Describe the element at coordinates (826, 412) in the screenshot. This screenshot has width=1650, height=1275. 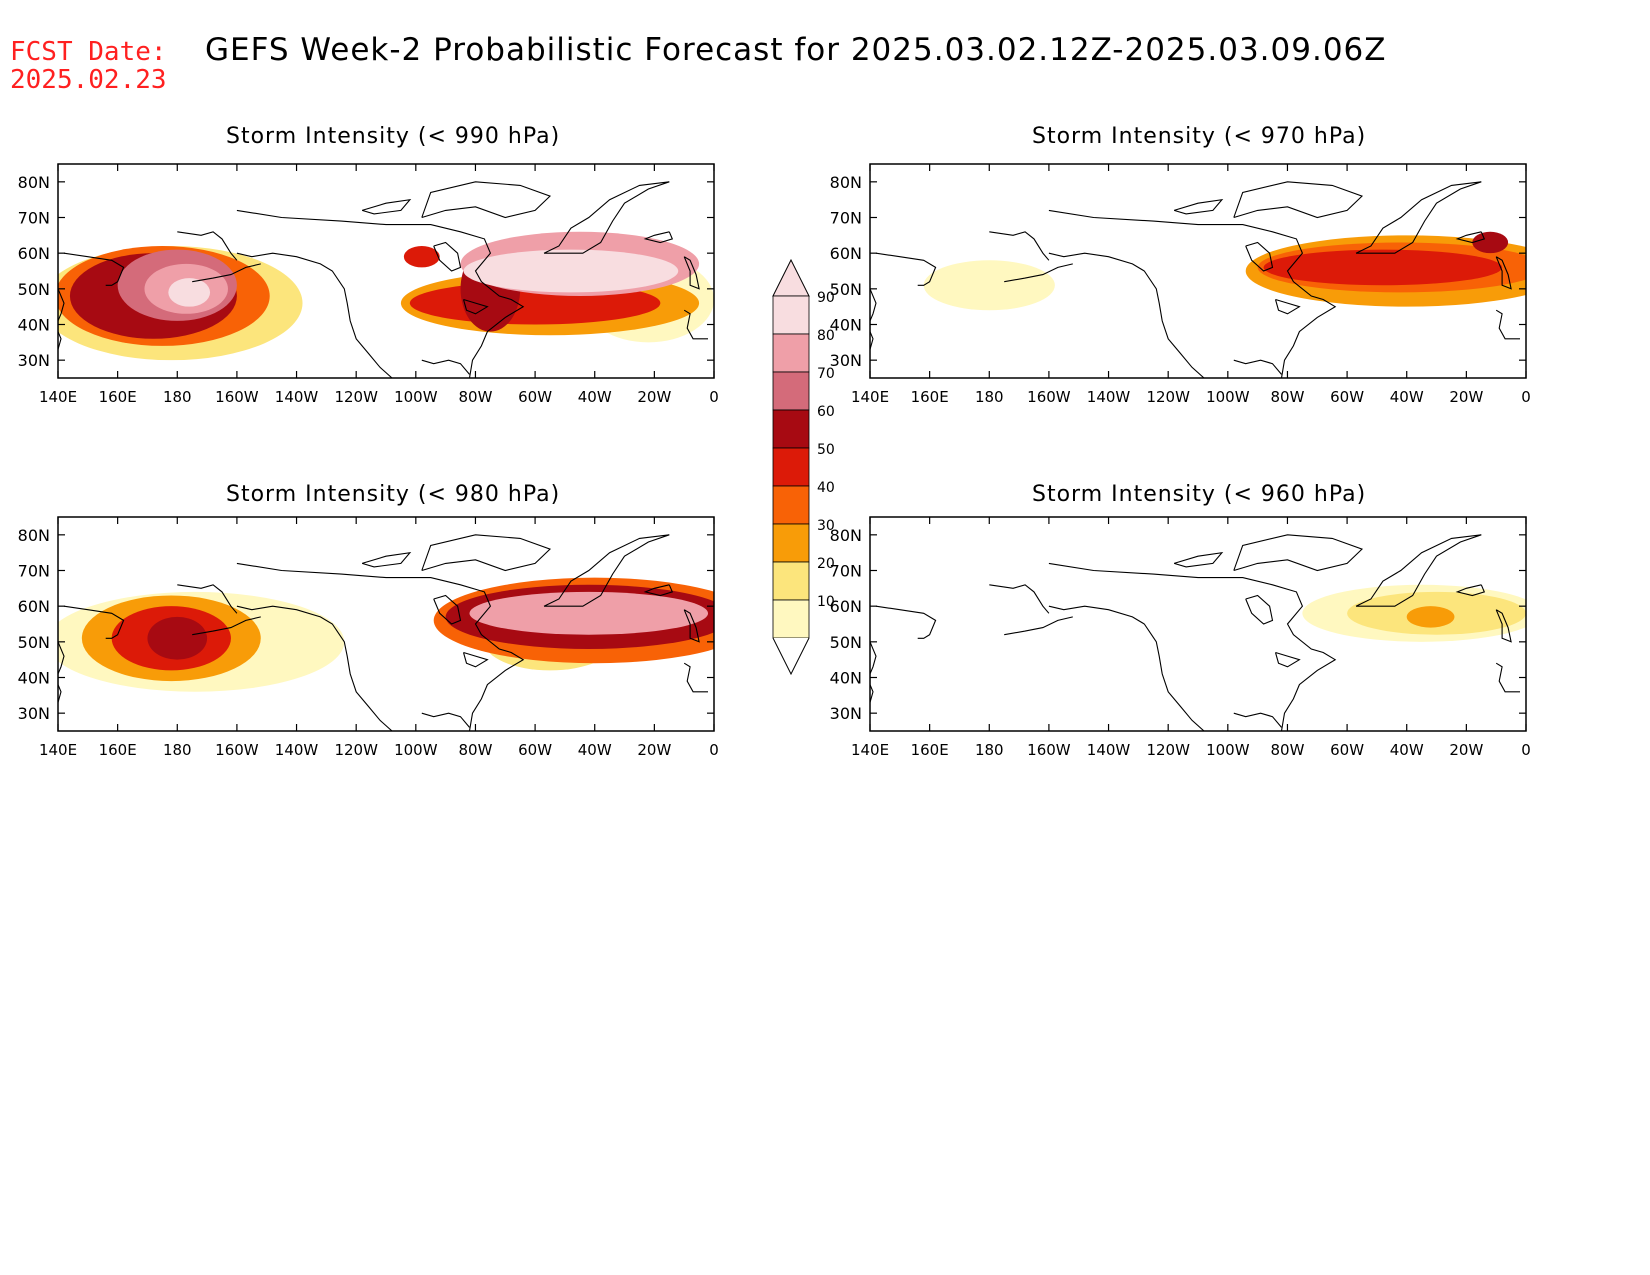
I see `colorbar-level-label: 60` at that location.